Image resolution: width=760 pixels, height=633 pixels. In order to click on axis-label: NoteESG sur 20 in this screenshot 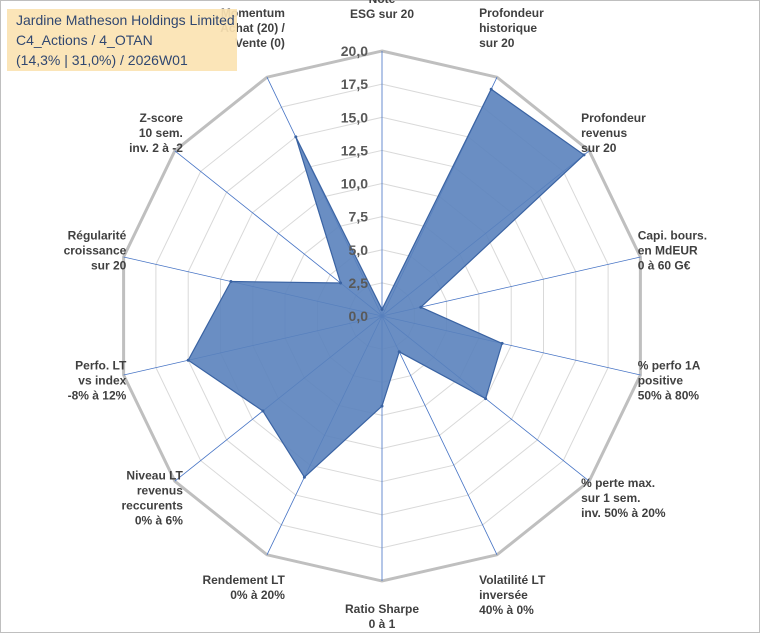, I will do `click(382, 10)`.